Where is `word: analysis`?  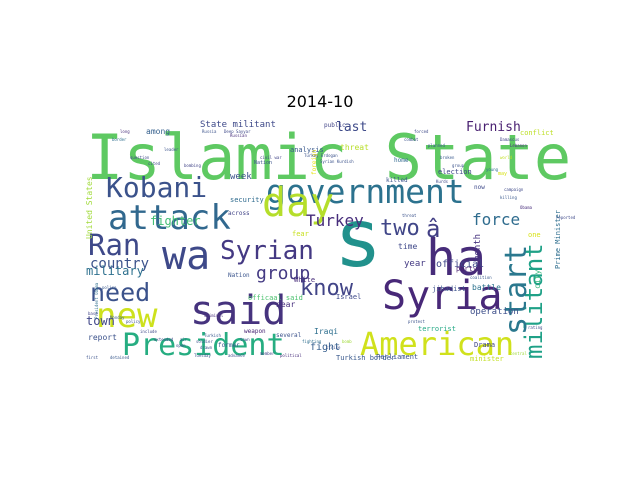 word: analysis is located at coordinates (307, 150).